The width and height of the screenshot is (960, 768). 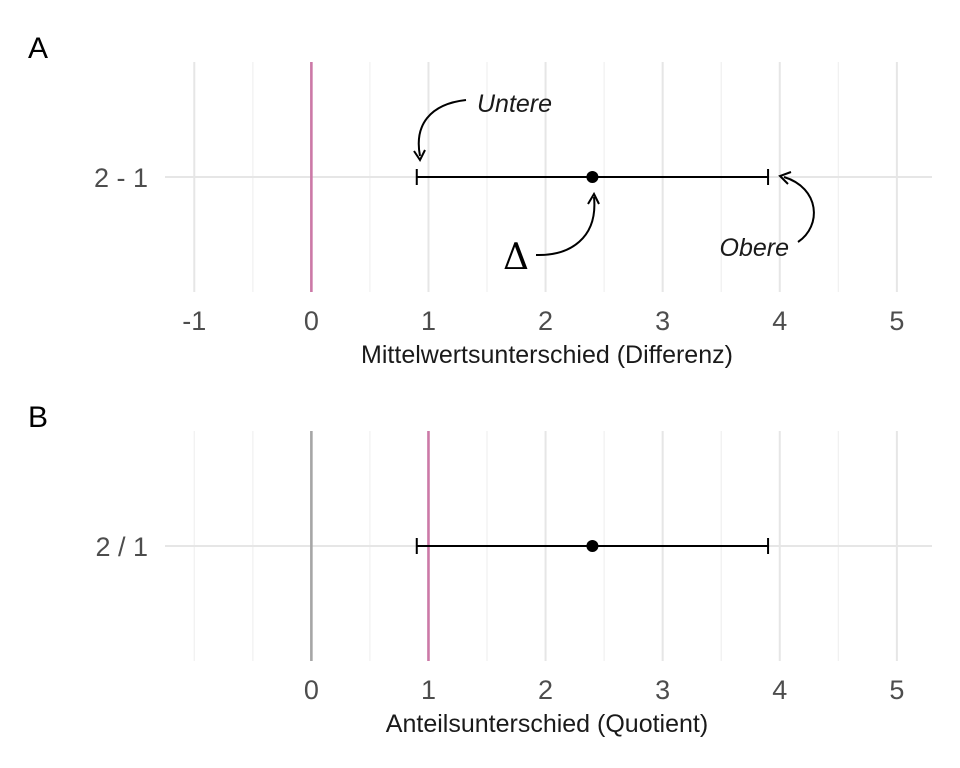 What do you see at coordinates (121, 178) in the screenshot?
I see `panel-a-category-label: 2 - 1` at bounding box center [121, 178].